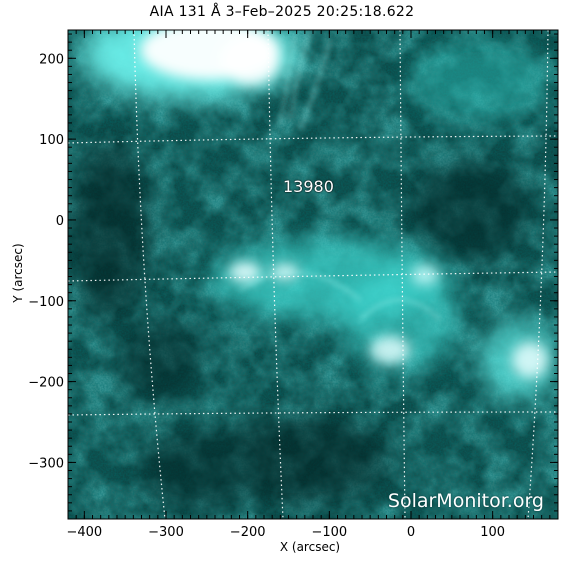 The height and width of the screenshot is (564, 564). What do you see at coordinates (282, 12) in the screenshot?
I see `image-title: AIA 131 Å 3–Feb–2025 20:25:18.622` at bounding box center [282, 12].